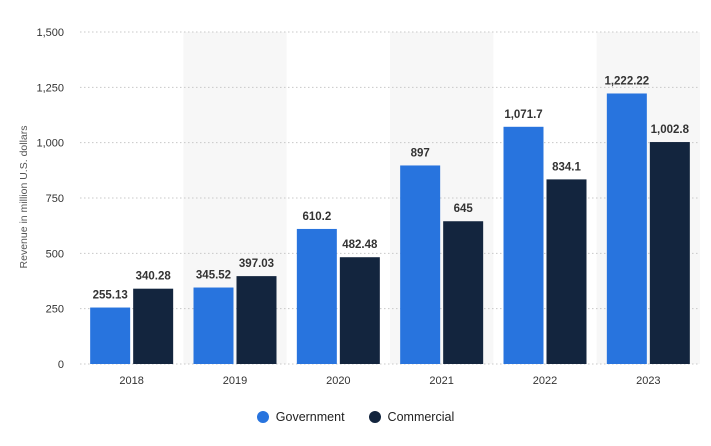 This screenshot has height=446, width=711. What do you see at coordinates (316, 296) in the screenshot?
I see `bar-government-2020` at bounding box center [316, 296].